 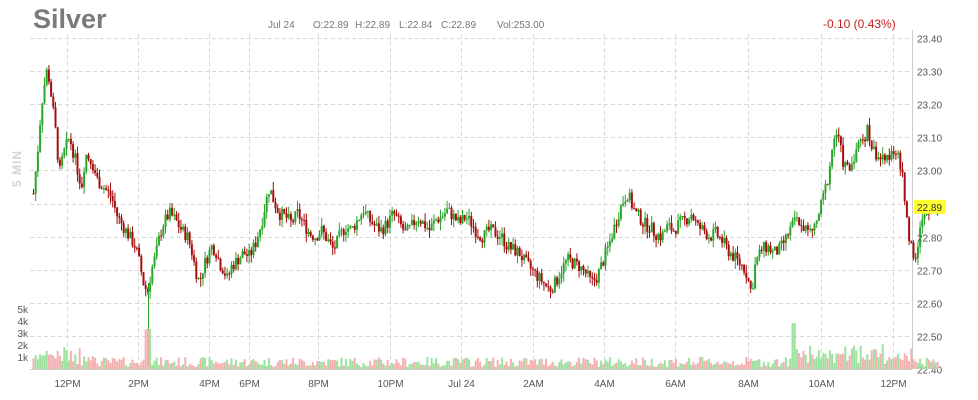 What do you see at coordinates (281, 25) in the screenshot?
I see `ohlc-date: Jul 24` at bounding box center [281, 25].